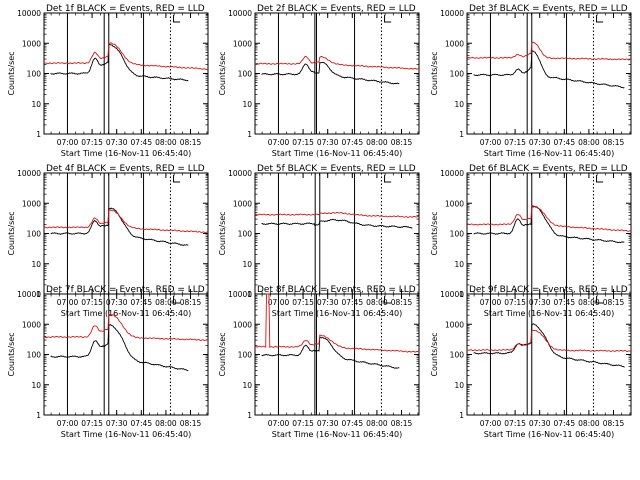  What do you see at coordinates (336, 290) in the screenshot?
I see `panel-title: Det 8f BLACK = Events, RED = LLD` at bounding box center [336, 290].